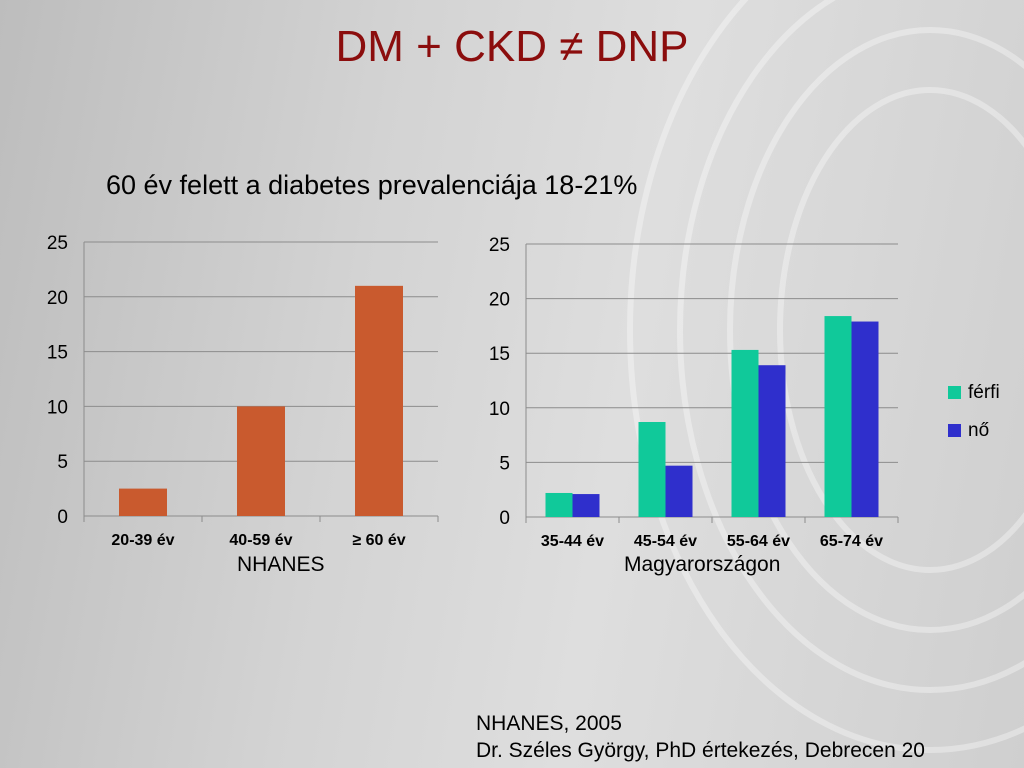  I want to click on legend-label: nő, so click(978, 430).